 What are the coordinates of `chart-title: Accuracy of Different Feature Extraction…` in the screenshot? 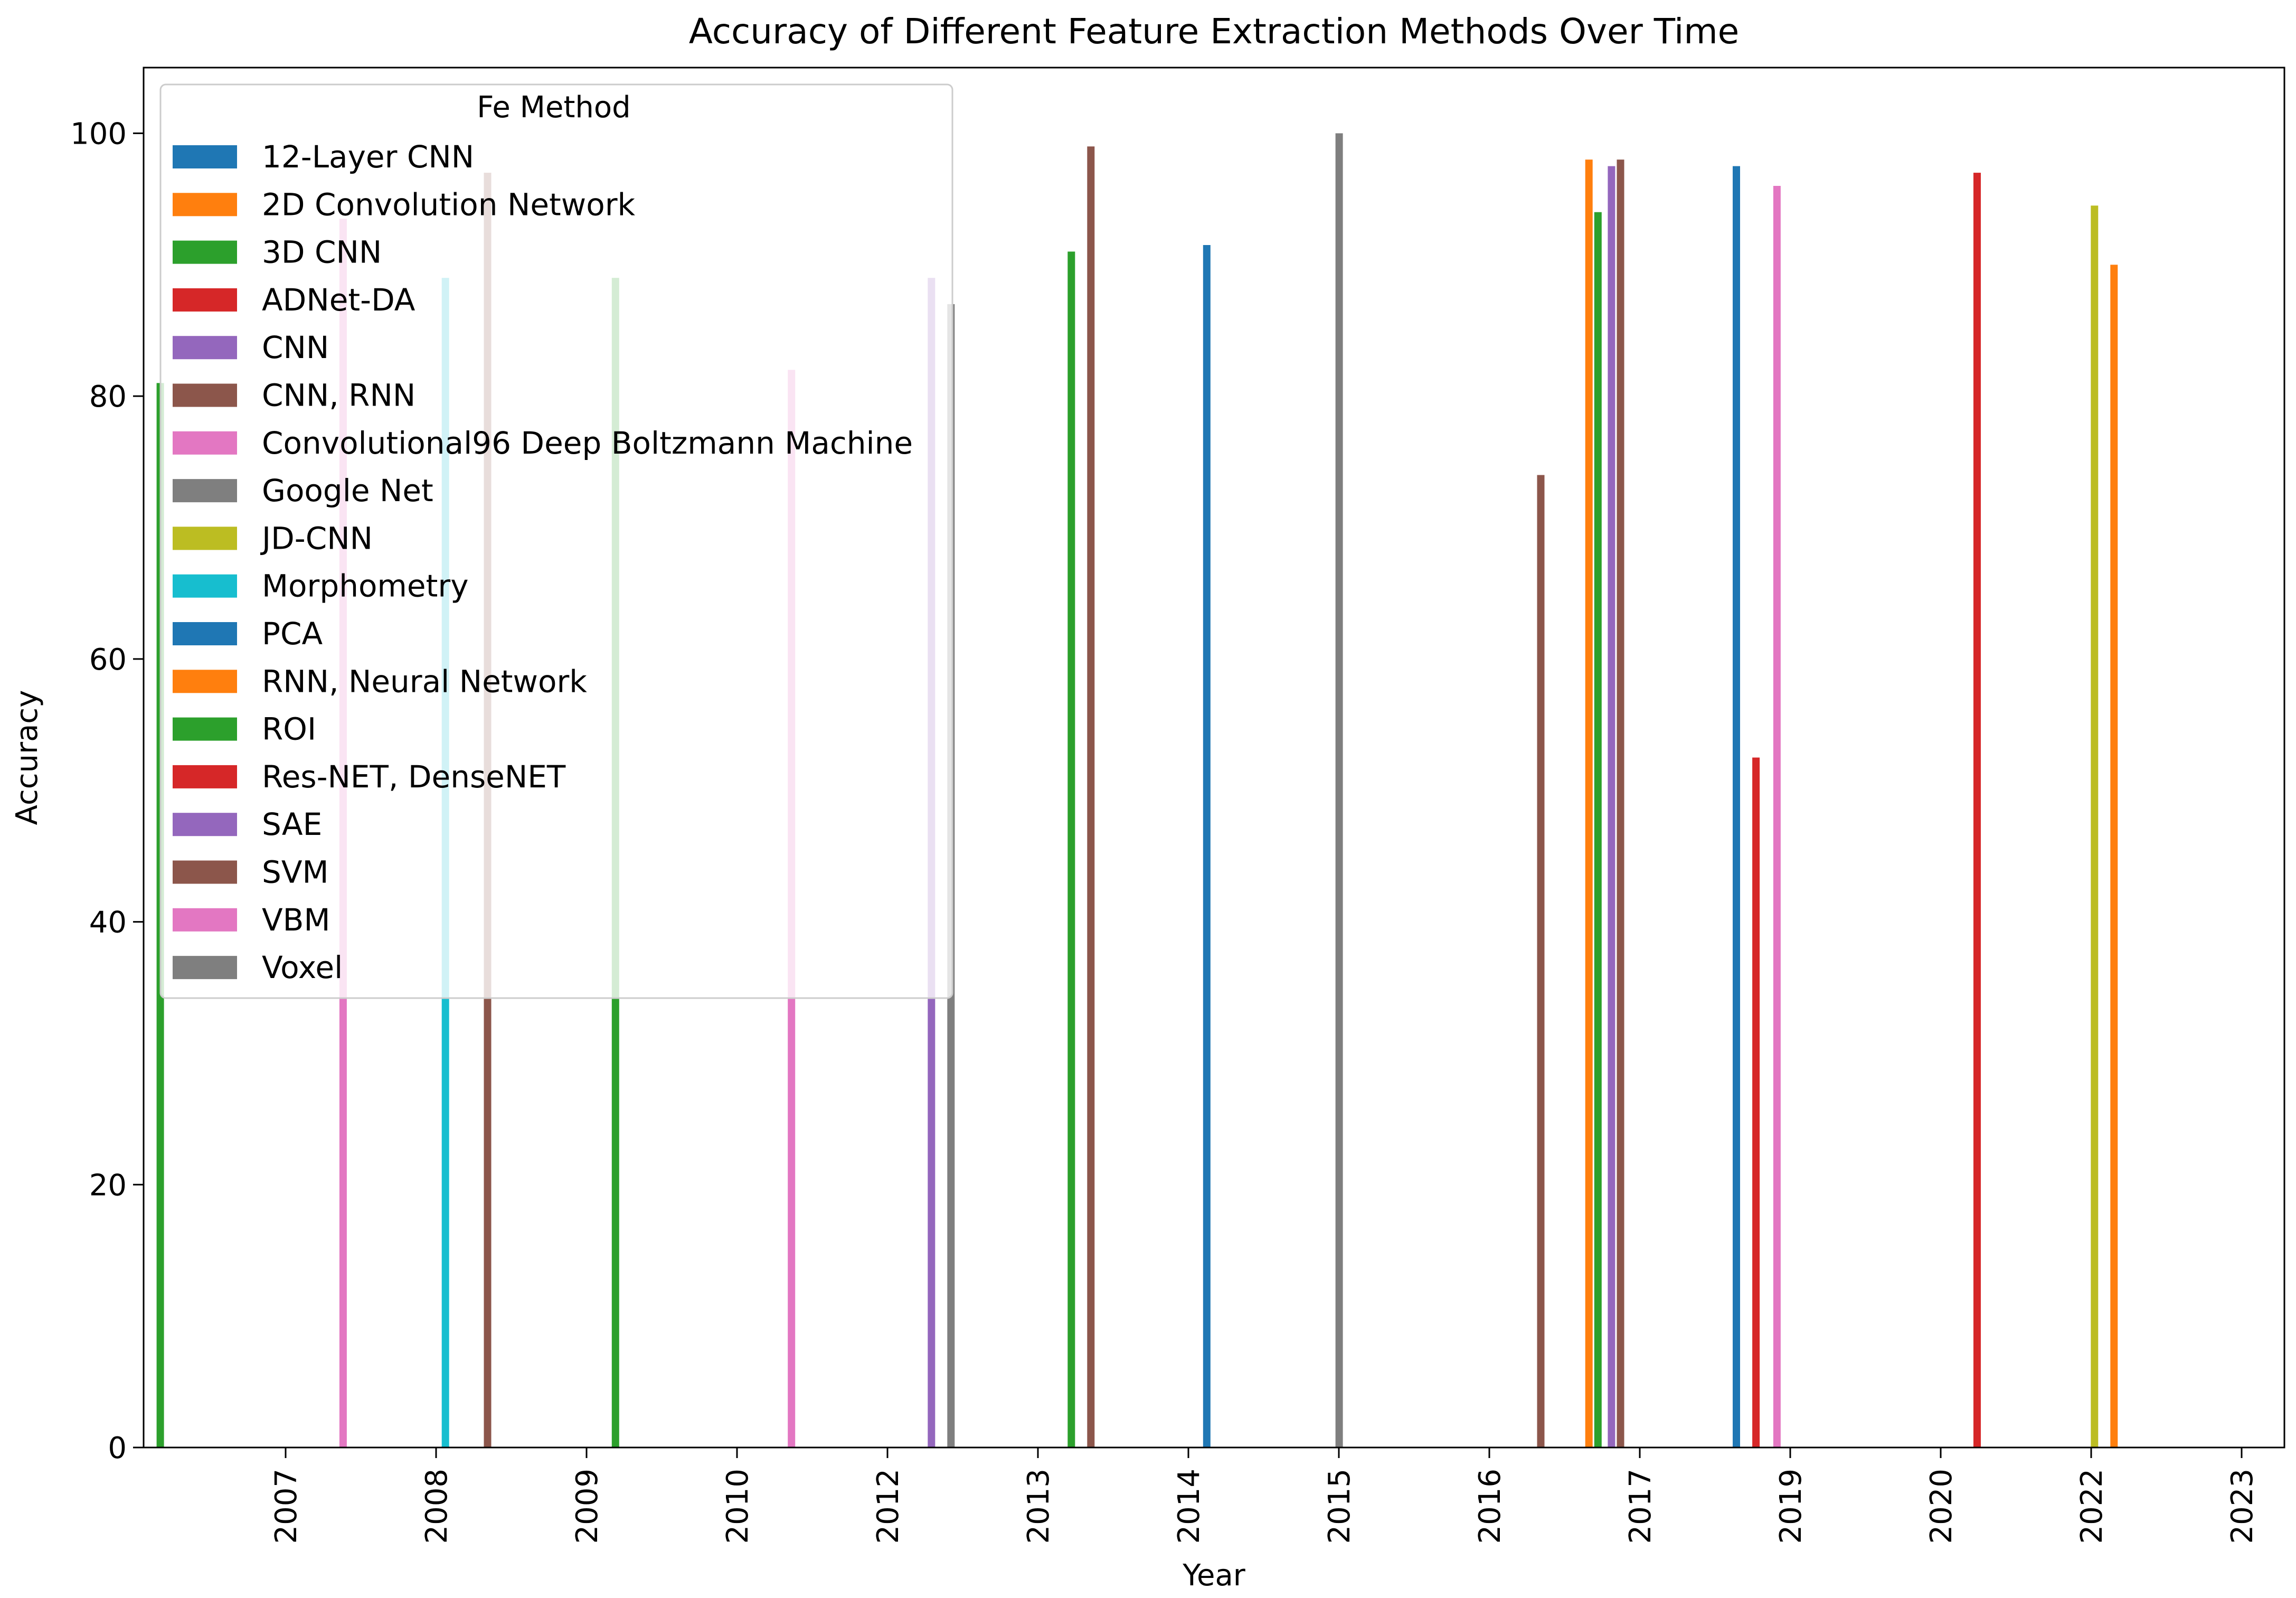 It's located at (1214, 31).